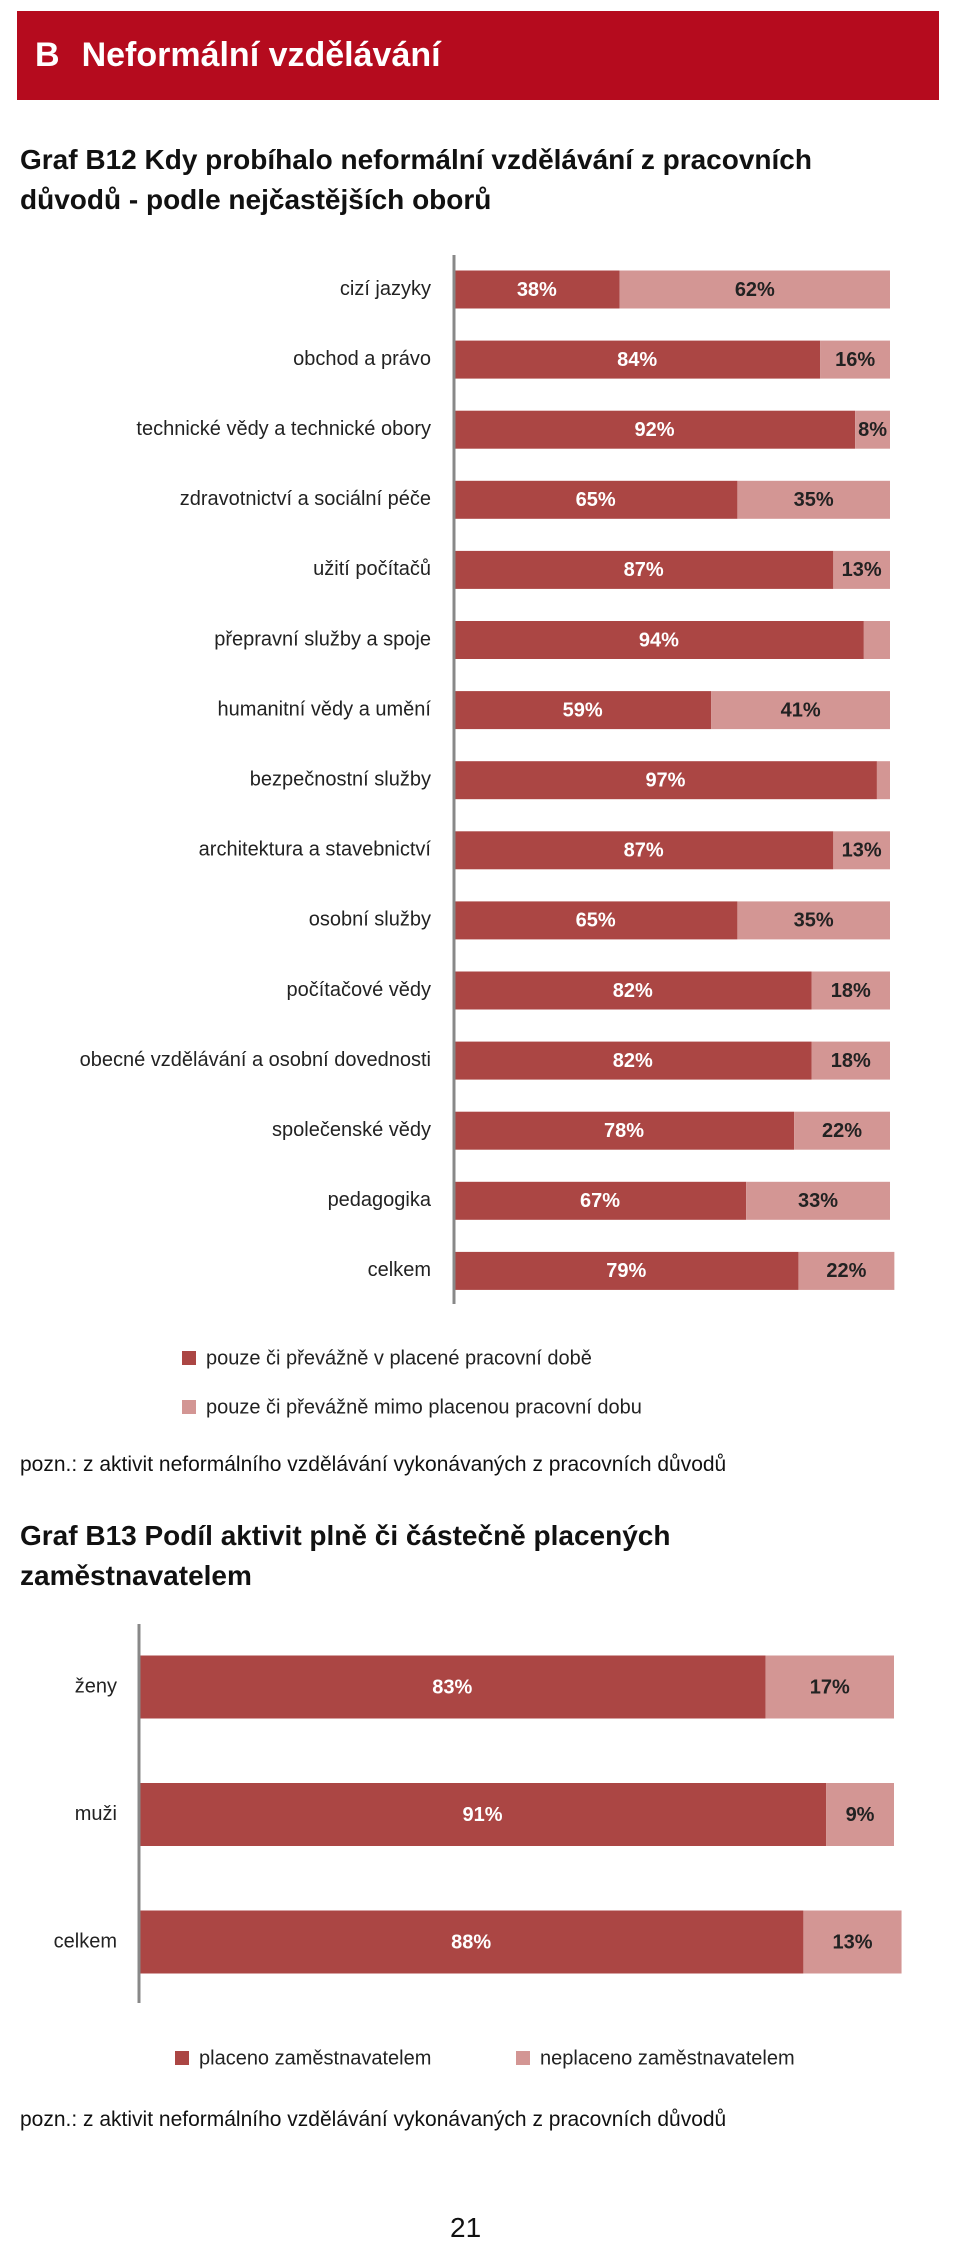  I want to click on value-label: 78%, so click(624, 1131).